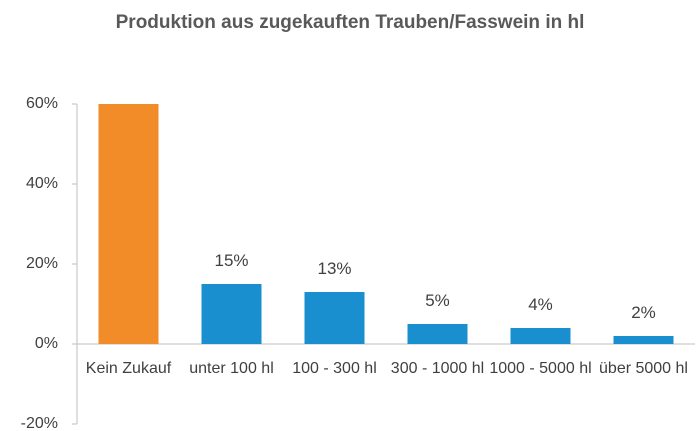 Image resolution: width=700 pixels, height=431 pixels. What do you see at coordinates (437, 368) in the screenshot?
I see `x-tick-label: 300 - 1000 hl` at bounding box center [437, 368].